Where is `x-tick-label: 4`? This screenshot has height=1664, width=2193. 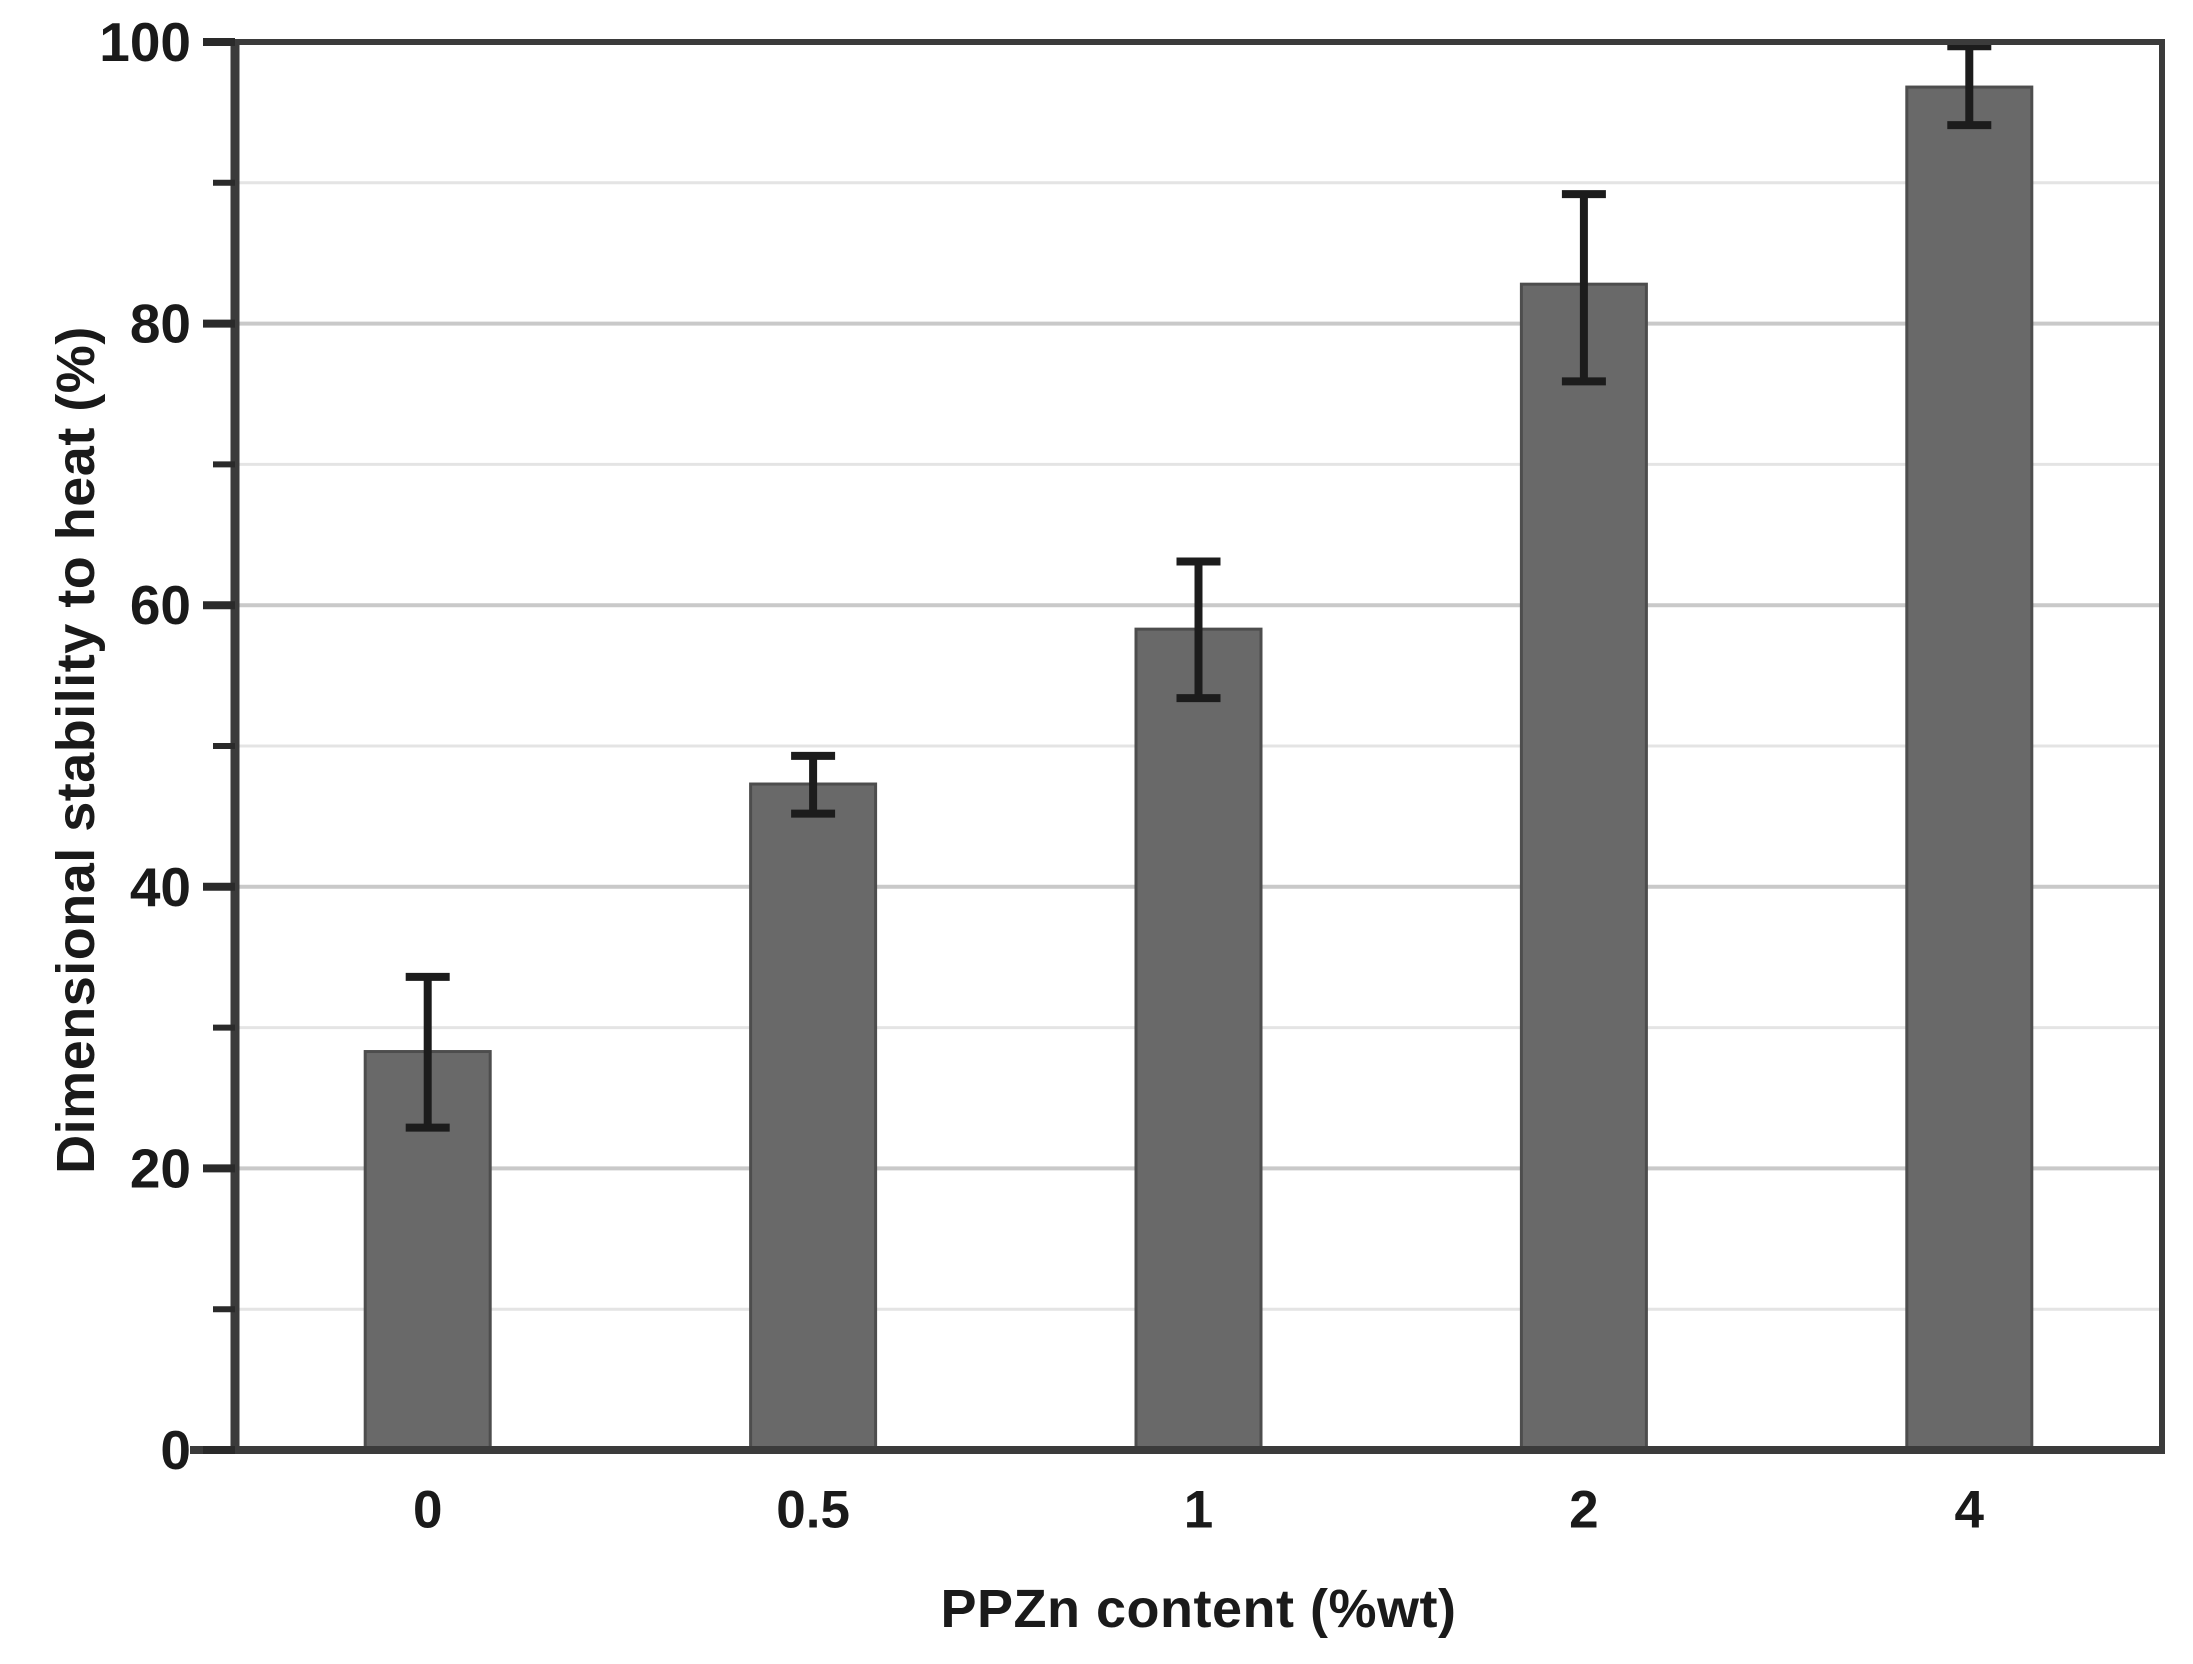
x-tick-label: 4 is located at coordinates (1970, 1510).